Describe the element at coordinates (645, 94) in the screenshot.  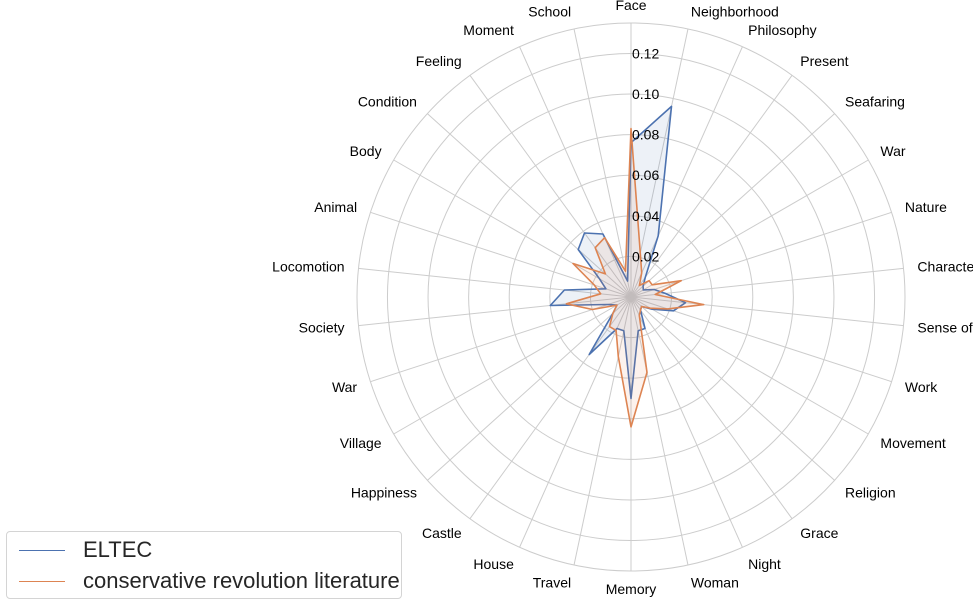
I see `radial-tick-label: 0.10` at that location.